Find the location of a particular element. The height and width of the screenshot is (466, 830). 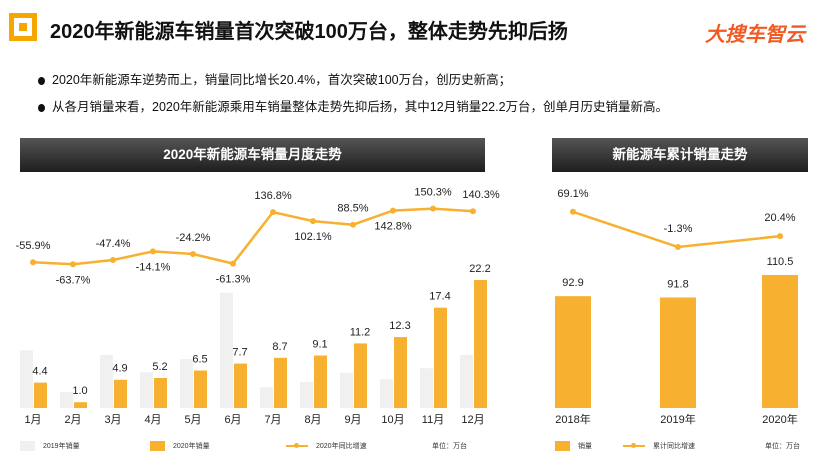

x-tick-label: 4月 is located at coordinates (152, 420).